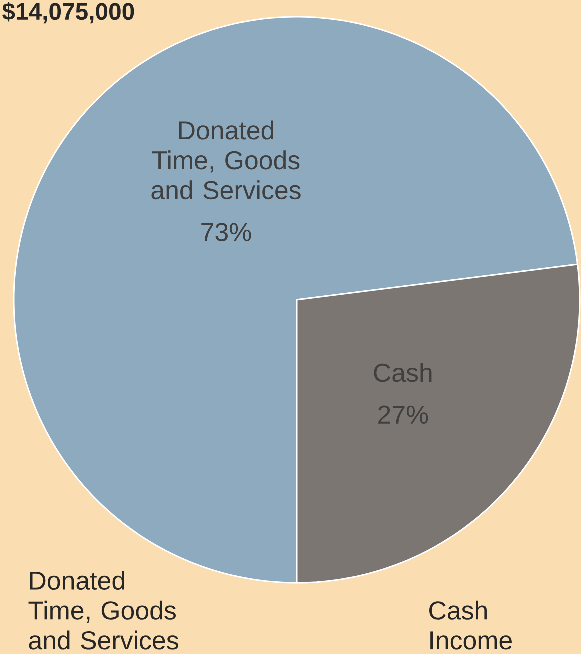 This screenshot has height=654, width=581. I want to click on data-label: 27%, so click(403, 415).